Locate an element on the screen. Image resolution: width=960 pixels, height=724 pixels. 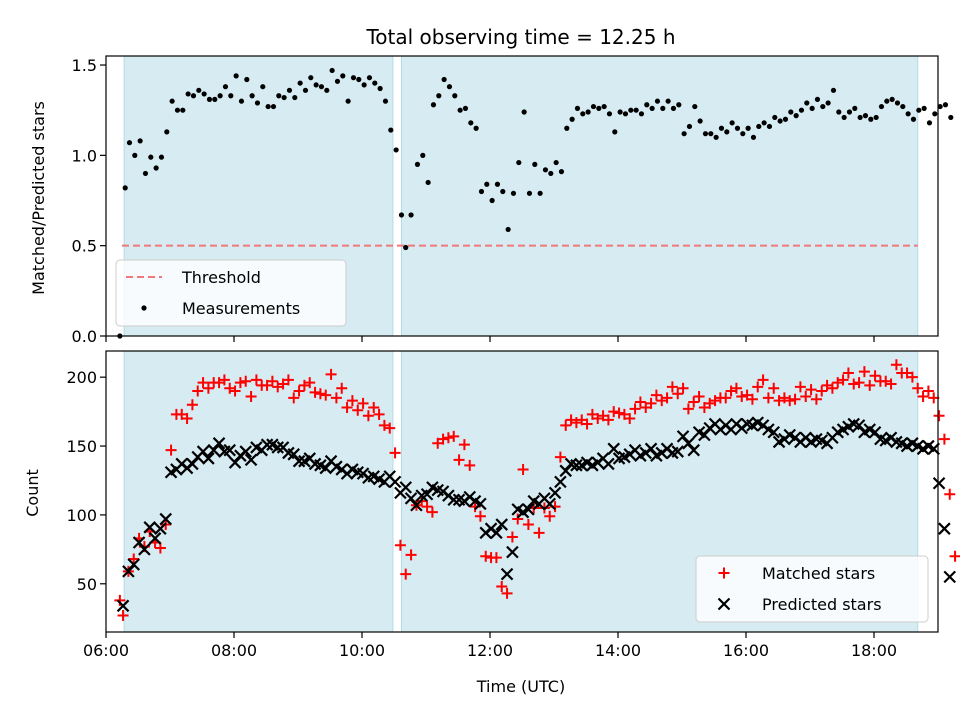
y-tick-label: 1.0 is located at coordinates (84, 155).